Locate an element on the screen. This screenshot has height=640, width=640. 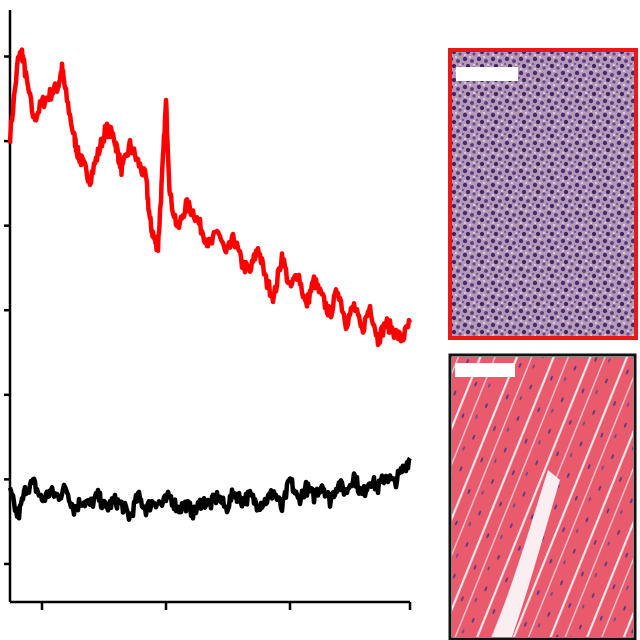
tumor-scale-bar is located at coordinates (487, 74).